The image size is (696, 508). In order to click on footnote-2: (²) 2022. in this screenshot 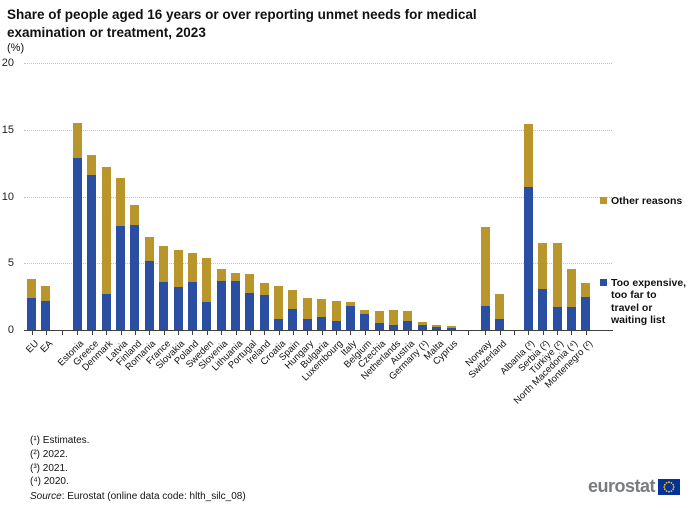, I will do `click(49, 454)`.